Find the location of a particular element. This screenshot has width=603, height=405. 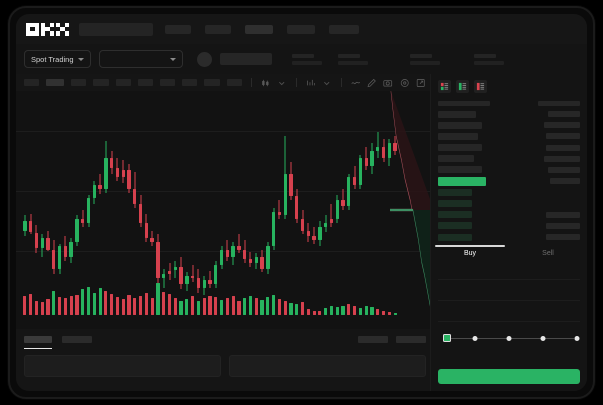

order-amount-field is located at coordinates (509, 295).